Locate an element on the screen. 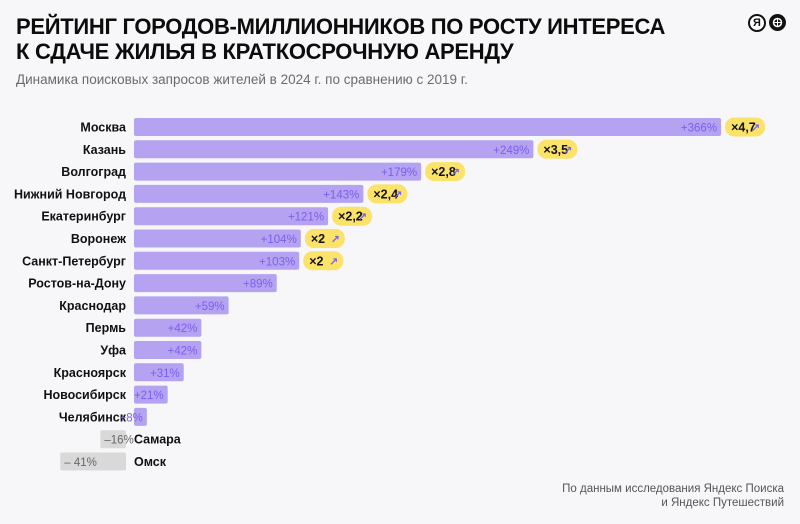  value-label: +59% is located at coordinates (210, 307).